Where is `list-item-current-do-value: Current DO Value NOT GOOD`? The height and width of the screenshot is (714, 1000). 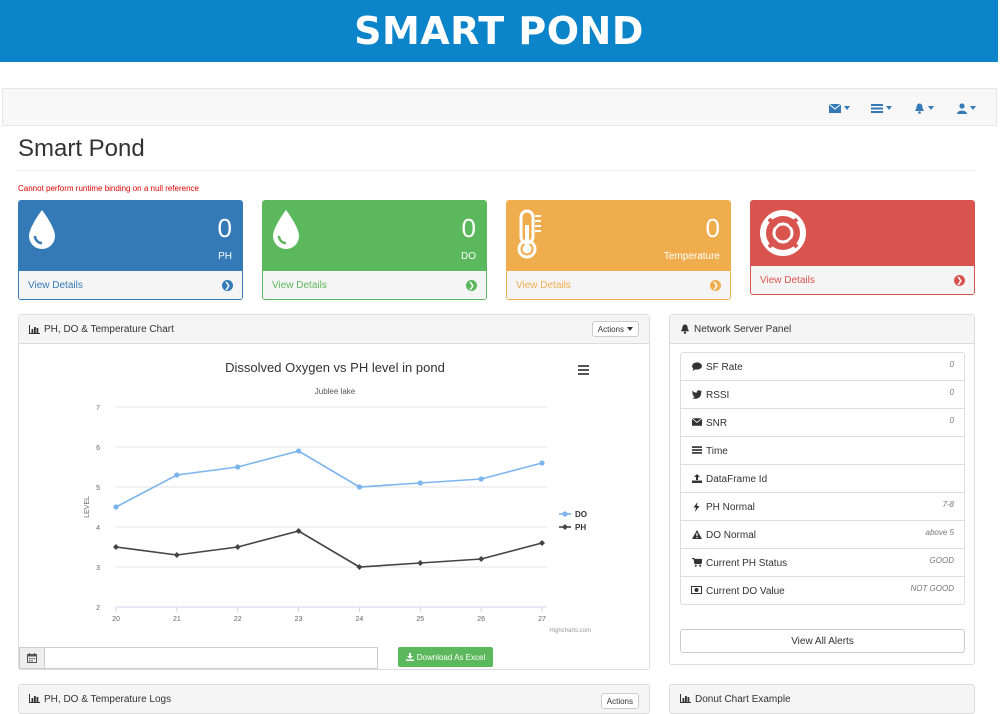
list-item-current-do-value: Current DO Value NOT GOOD is located at coordinates (822, 590).